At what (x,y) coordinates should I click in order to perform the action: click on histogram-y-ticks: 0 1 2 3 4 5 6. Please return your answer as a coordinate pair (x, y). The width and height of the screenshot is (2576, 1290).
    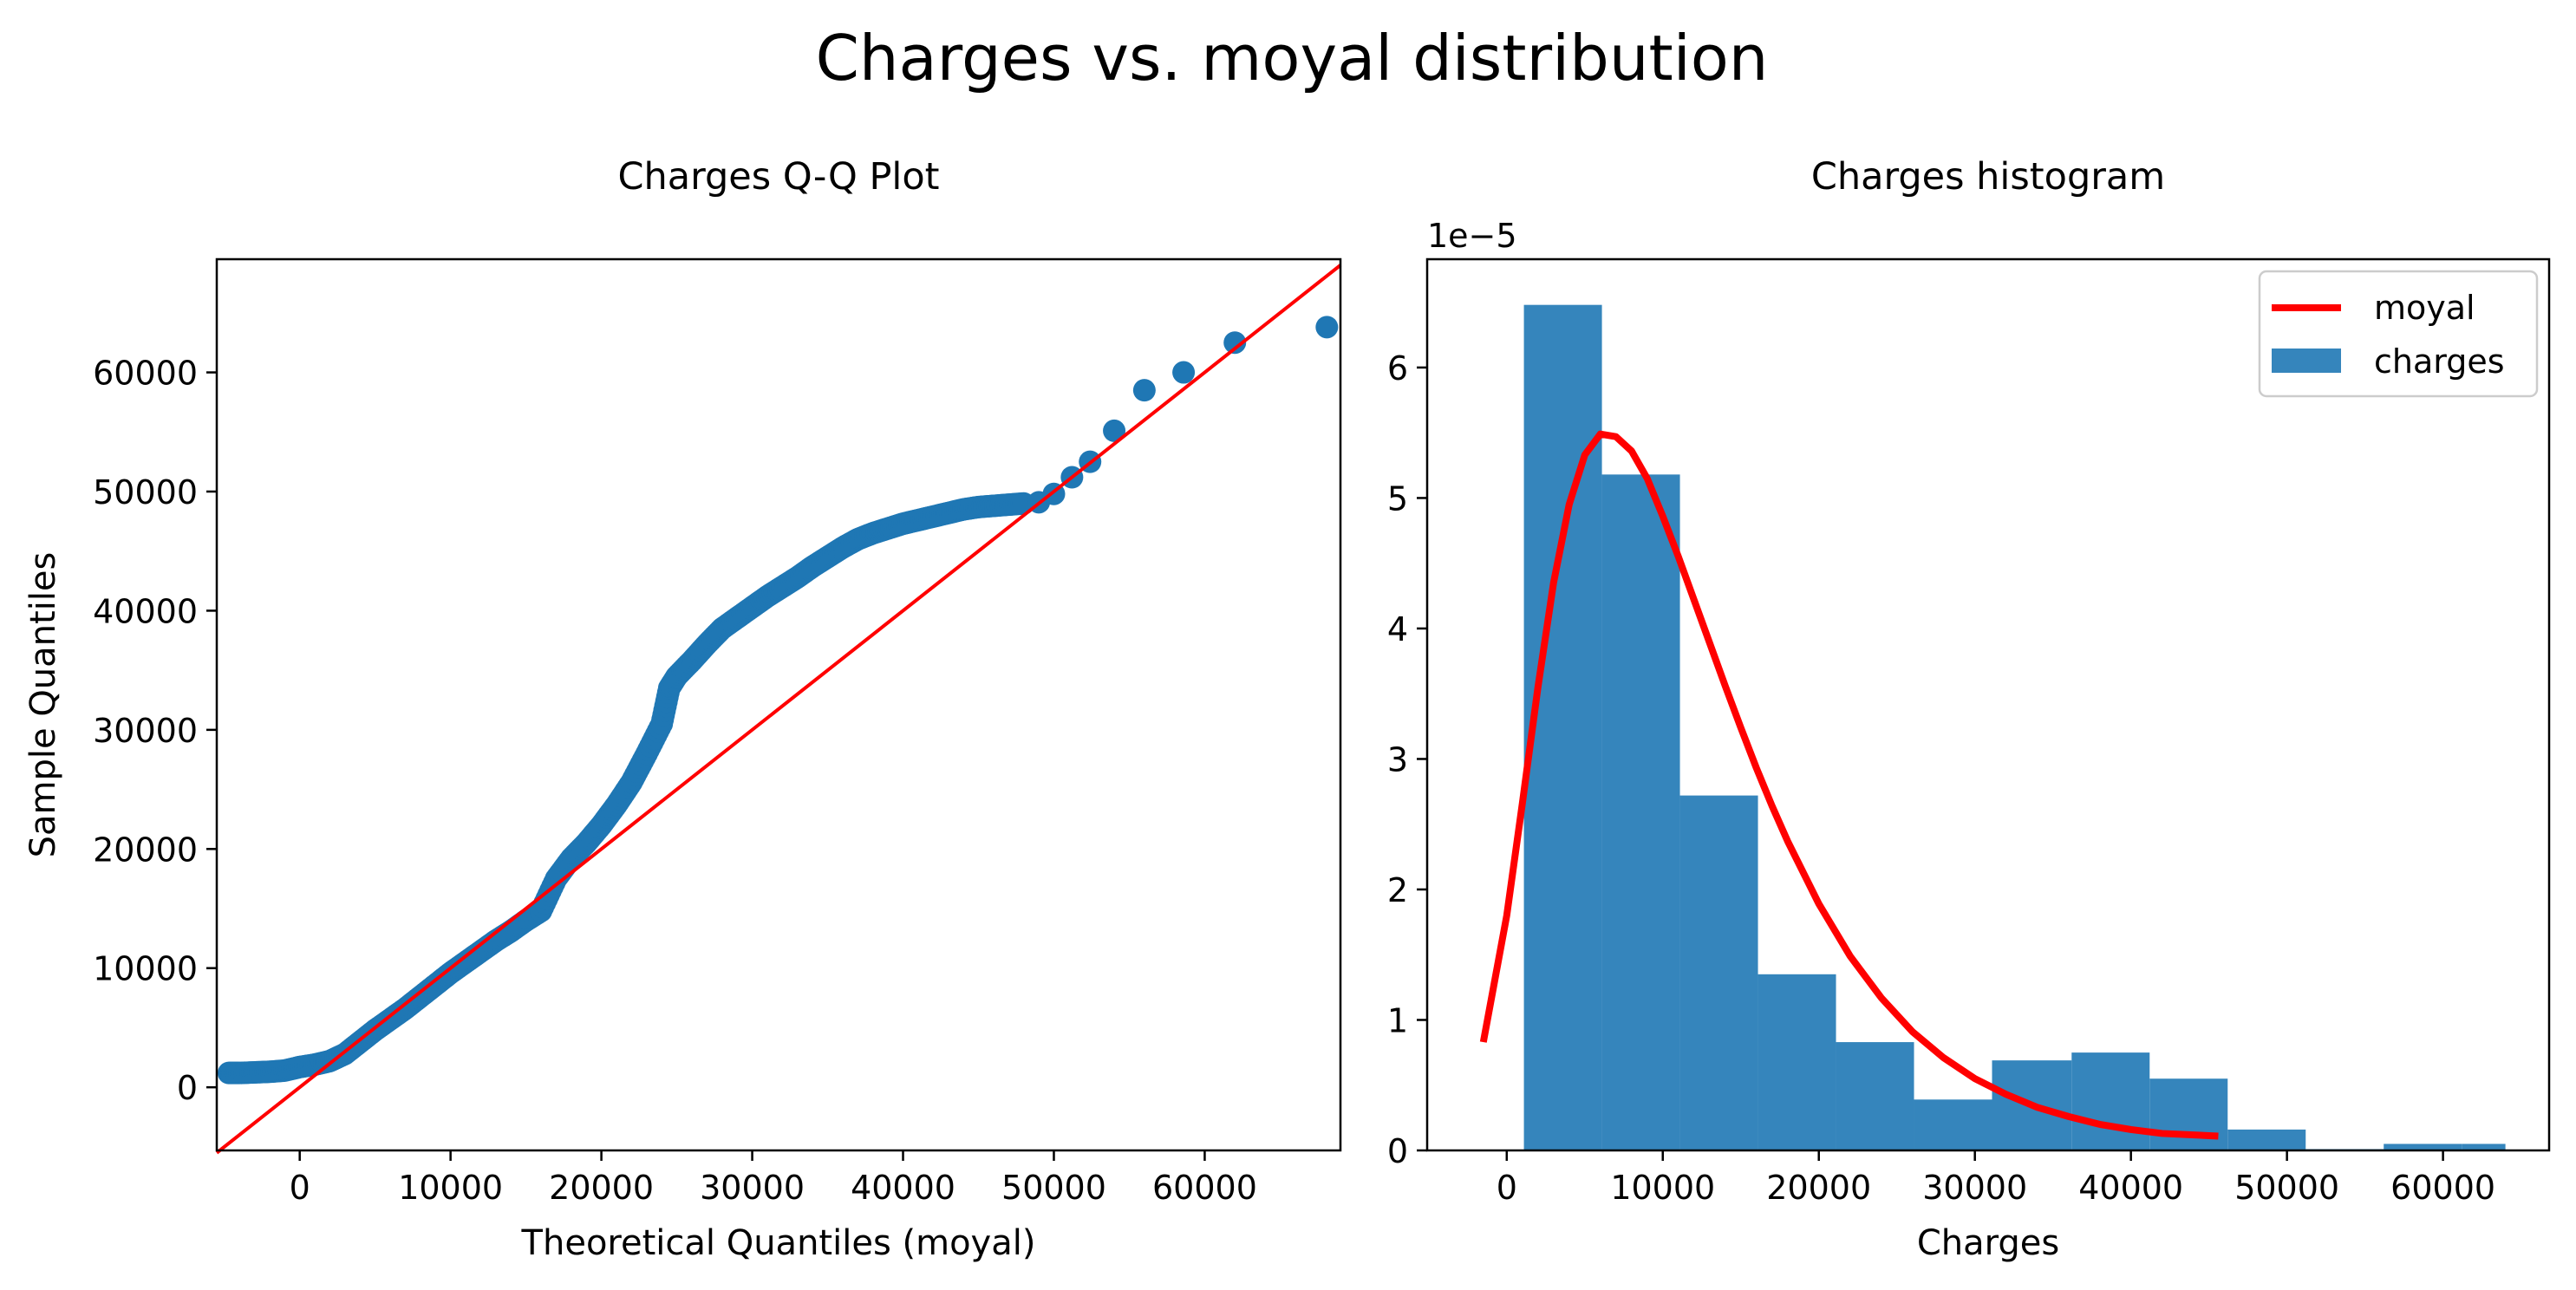
    Looking at the image, I should click on (1407, 759).